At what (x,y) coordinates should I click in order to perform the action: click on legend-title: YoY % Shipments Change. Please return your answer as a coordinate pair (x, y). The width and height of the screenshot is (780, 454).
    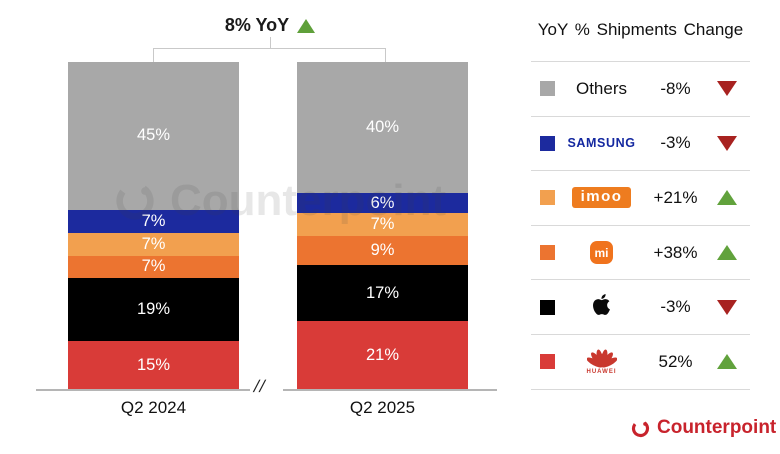
    Looking at the image, I should click on (640, 29).